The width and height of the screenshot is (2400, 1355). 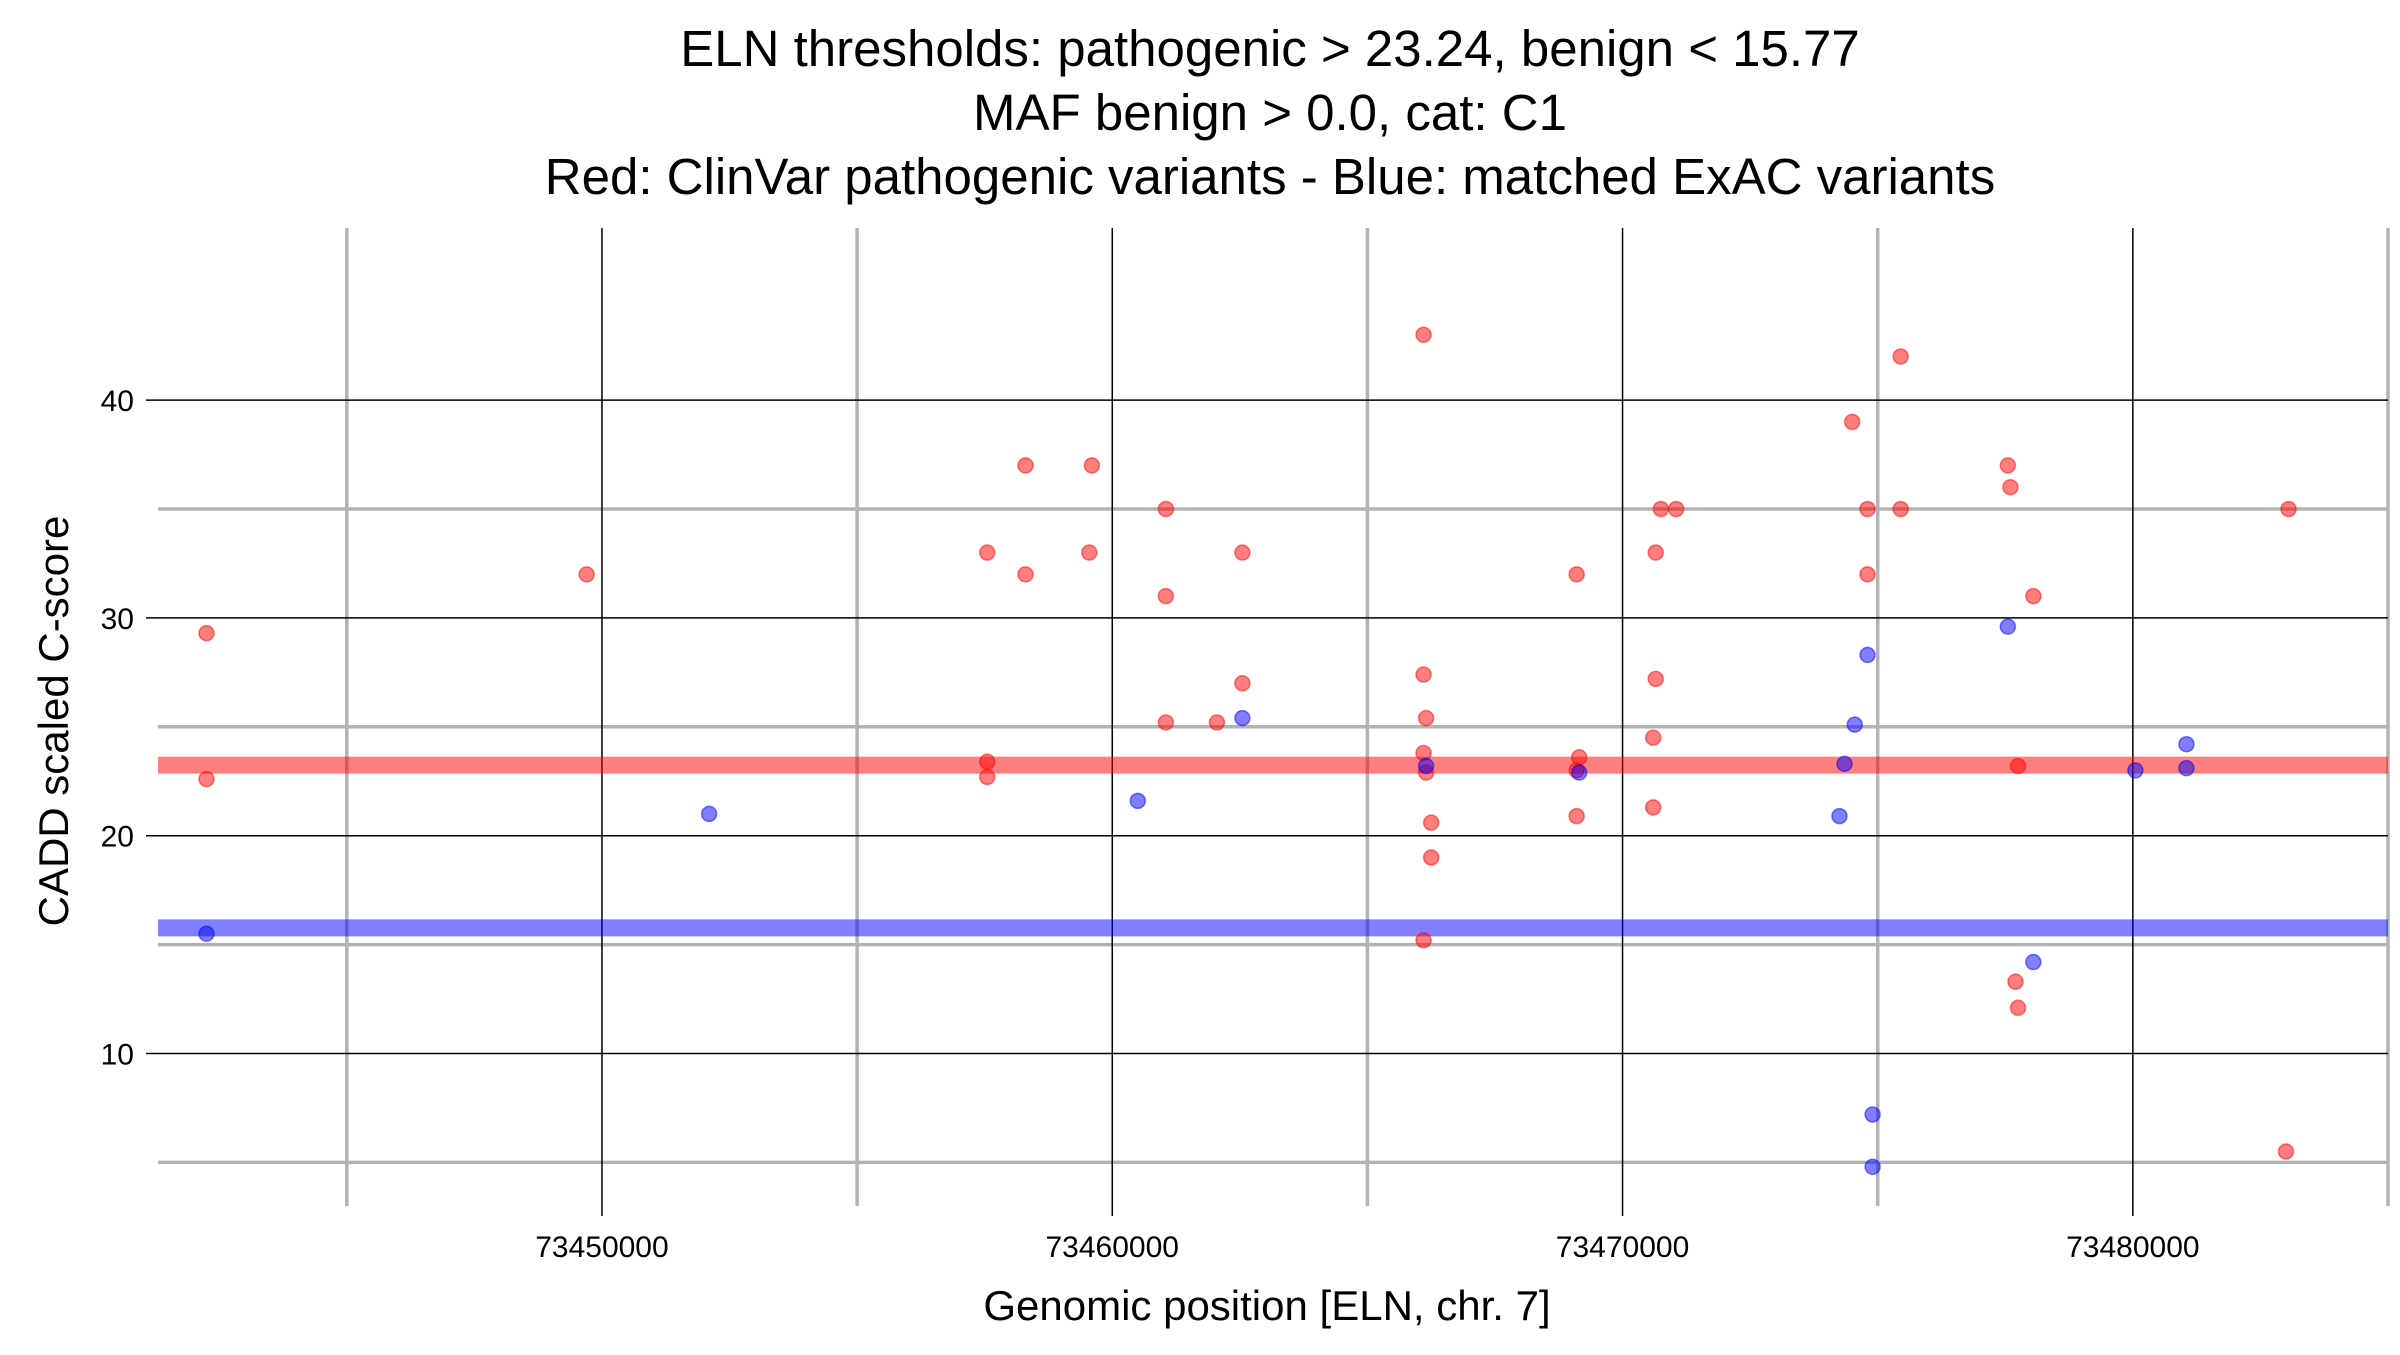 I want to click on y-tick-labels: 10 20 30 40, so click(x=117, y=728).